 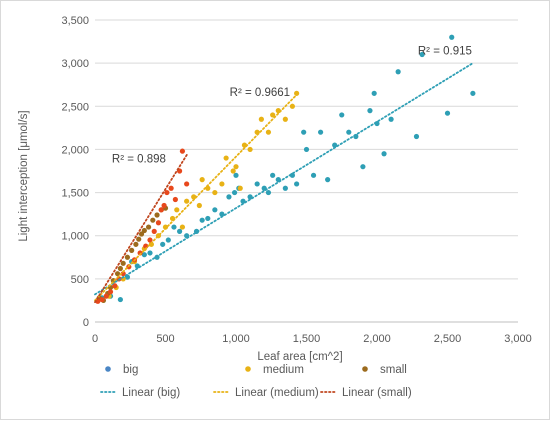 I want to click on legend-label: big, so click(x=130, y=370).